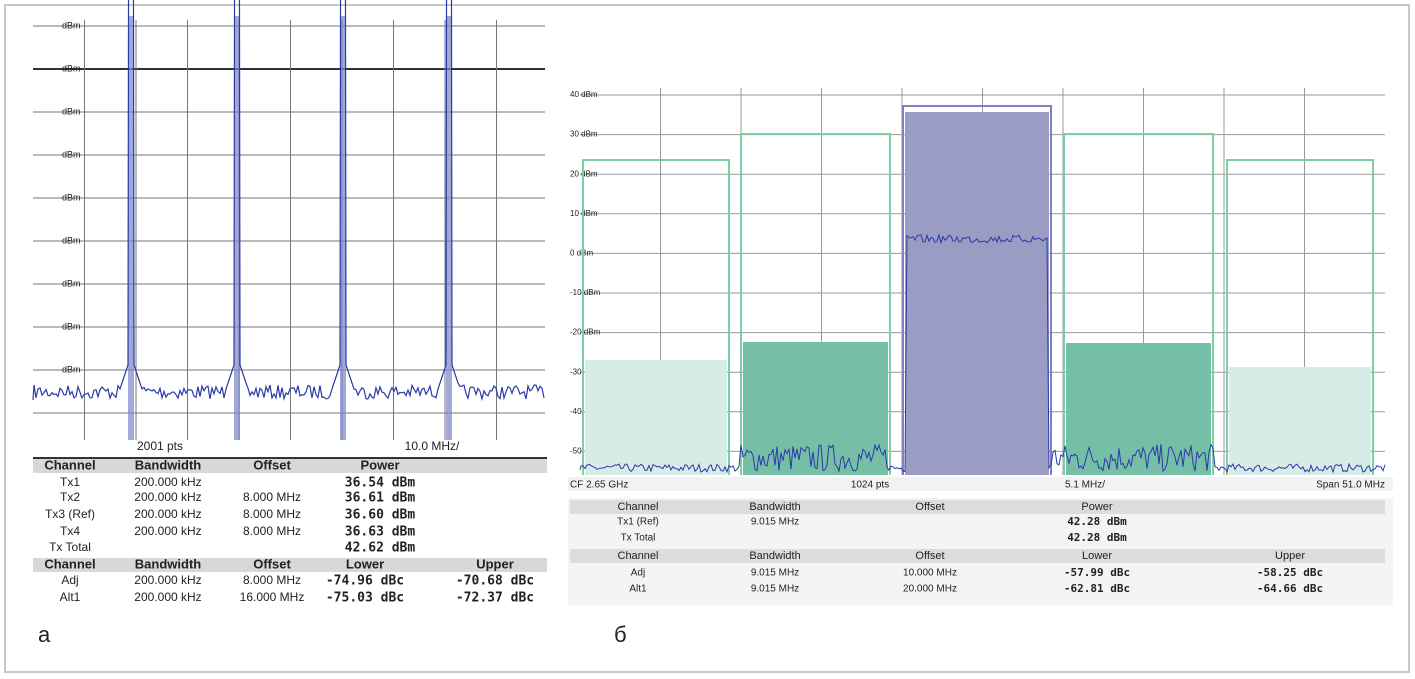 This screenshot has width=1415, height=679. Describe the element at coordinates (380, 532) in the screenshot. I see `table-cell: 36.63 dBm` at that location.